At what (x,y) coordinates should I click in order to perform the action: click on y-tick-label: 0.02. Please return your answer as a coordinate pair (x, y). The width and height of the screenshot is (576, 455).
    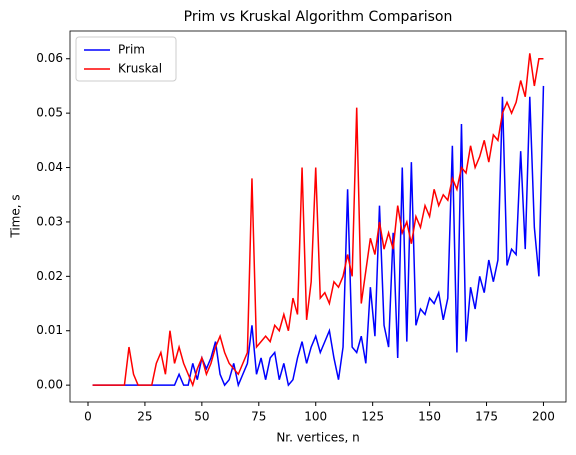
    Looking at the image, I should click on (49, 276).